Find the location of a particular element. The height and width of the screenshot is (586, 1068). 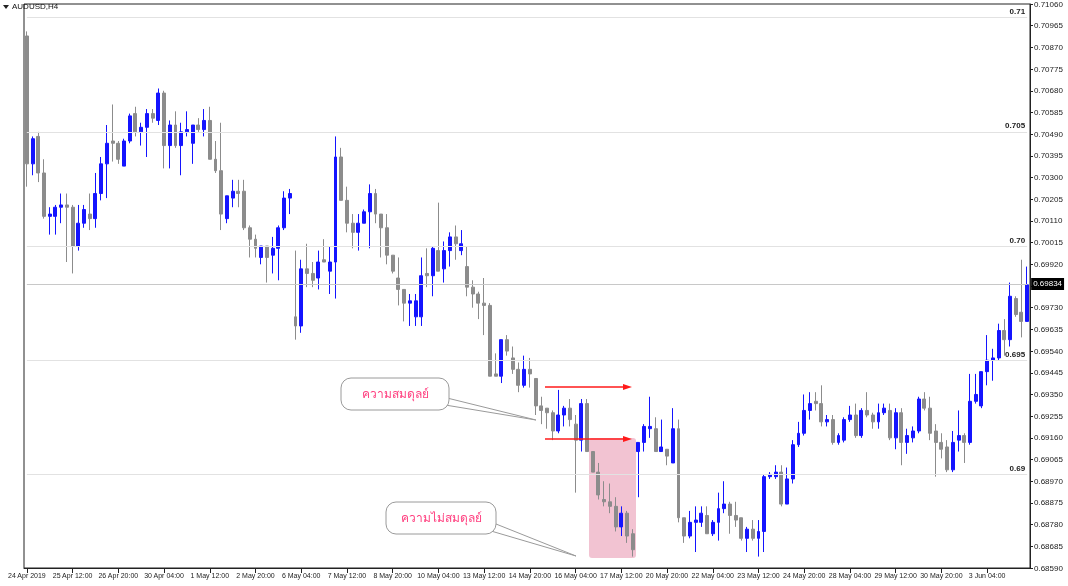

y-tick-label: 0.68780 is located at coordinates (1049, 525).